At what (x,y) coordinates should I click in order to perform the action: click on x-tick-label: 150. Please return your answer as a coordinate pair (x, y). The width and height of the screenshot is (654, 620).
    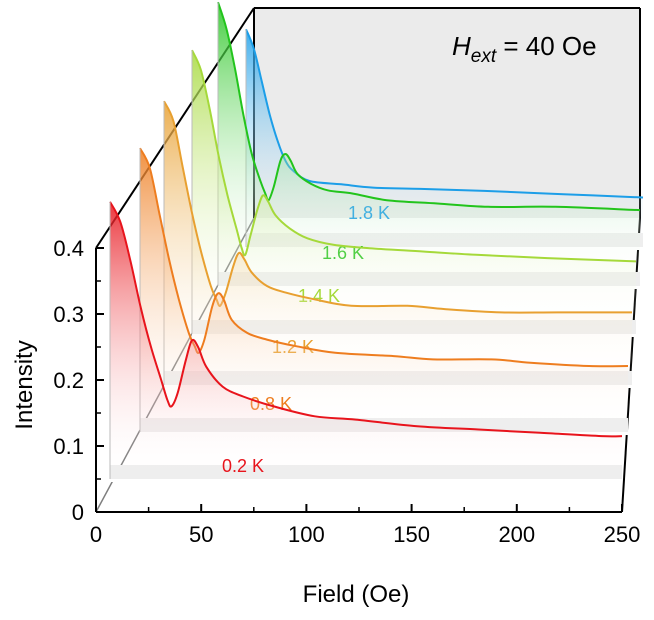
    Looking at the image, I should click on (411, 534).